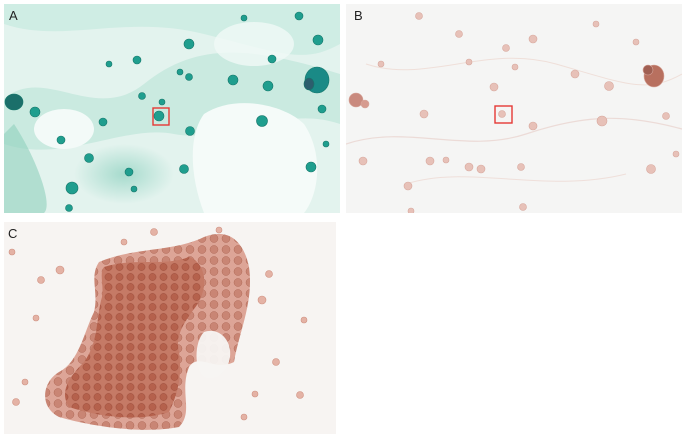  I want to click on panel-label-c: C, so click(13, 233).